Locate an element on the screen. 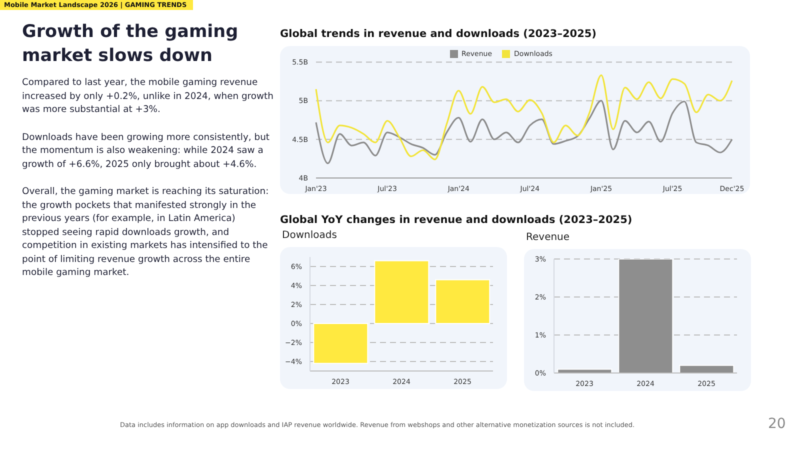  chart-title: Global trends in revenue and downloads (2023–2025) is located at coordinates (439, 34).